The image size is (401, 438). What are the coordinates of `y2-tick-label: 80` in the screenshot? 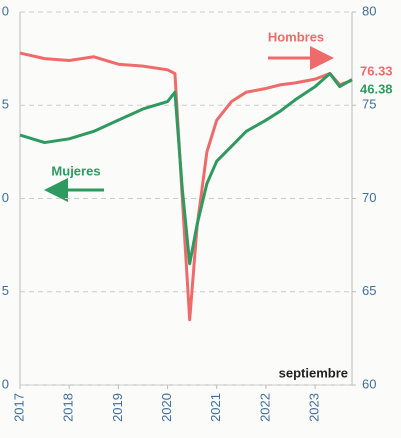 It's located at (369, 10).